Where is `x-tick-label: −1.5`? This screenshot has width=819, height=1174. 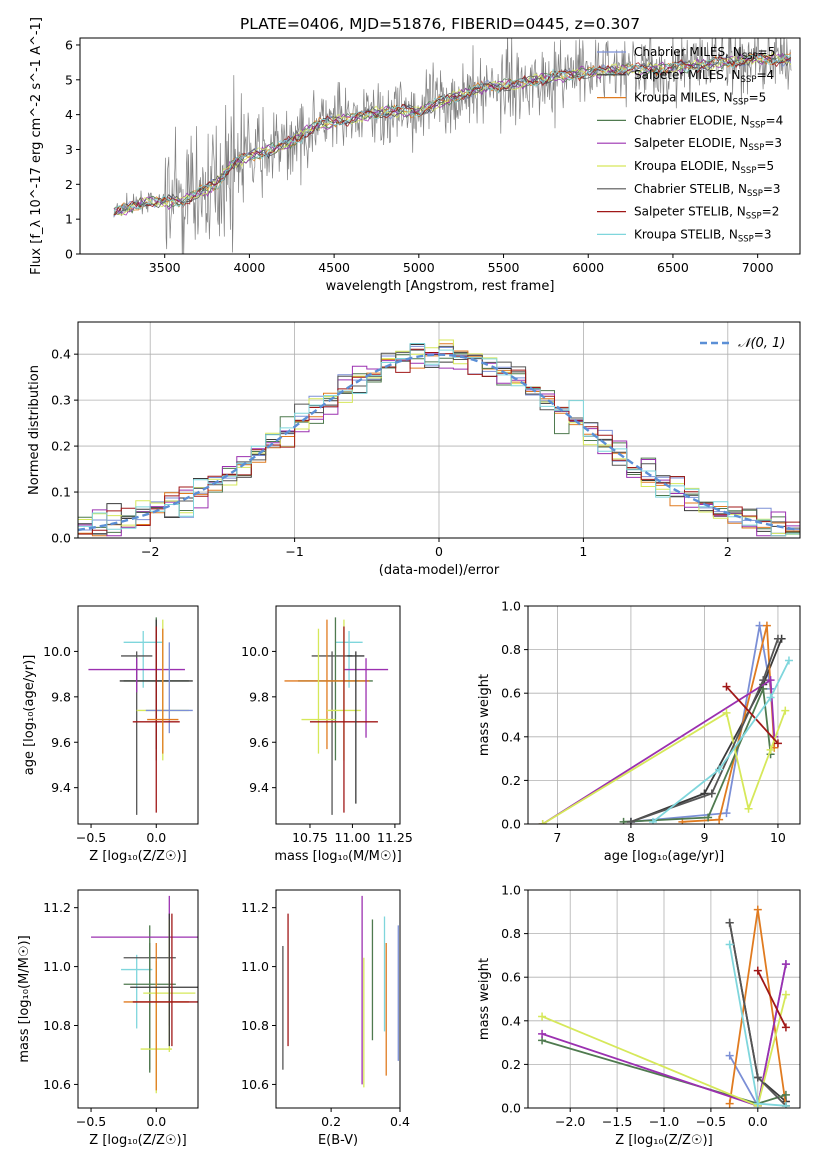 x-tick-label: −1.5 is located at coordinates (617, 1121).